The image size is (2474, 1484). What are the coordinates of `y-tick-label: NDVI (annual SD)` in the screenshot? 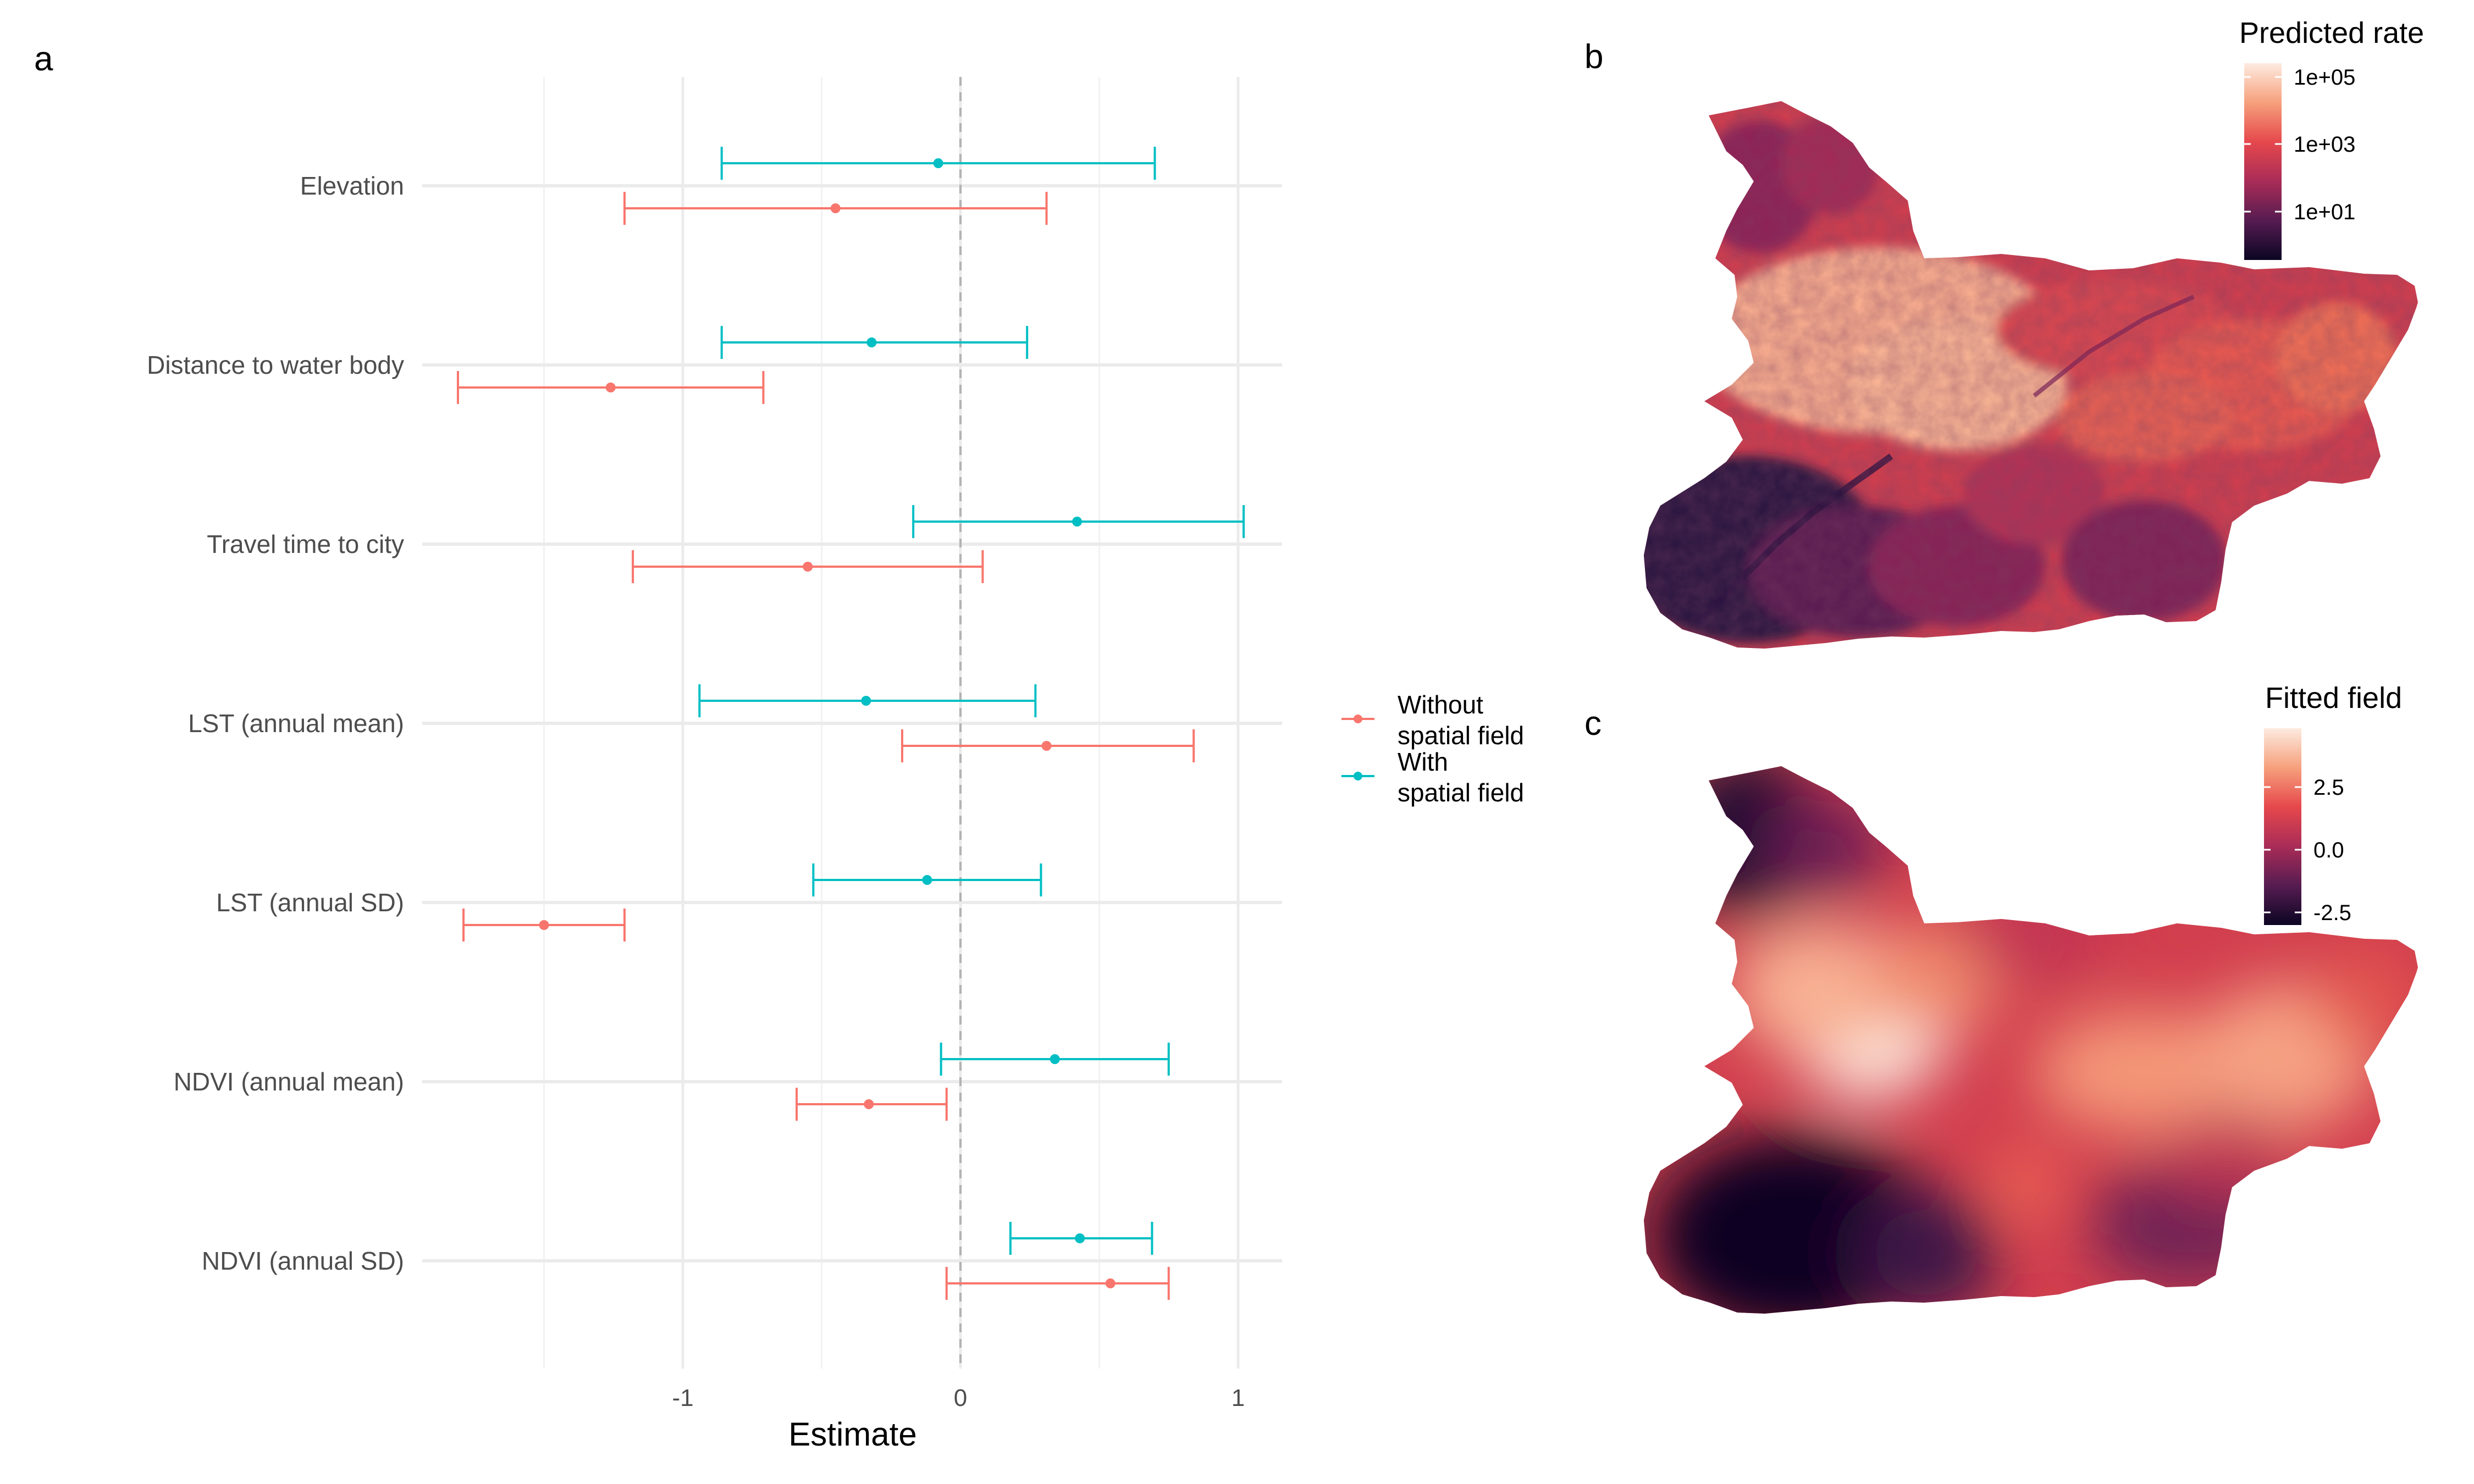 It's located at (303, 1261).